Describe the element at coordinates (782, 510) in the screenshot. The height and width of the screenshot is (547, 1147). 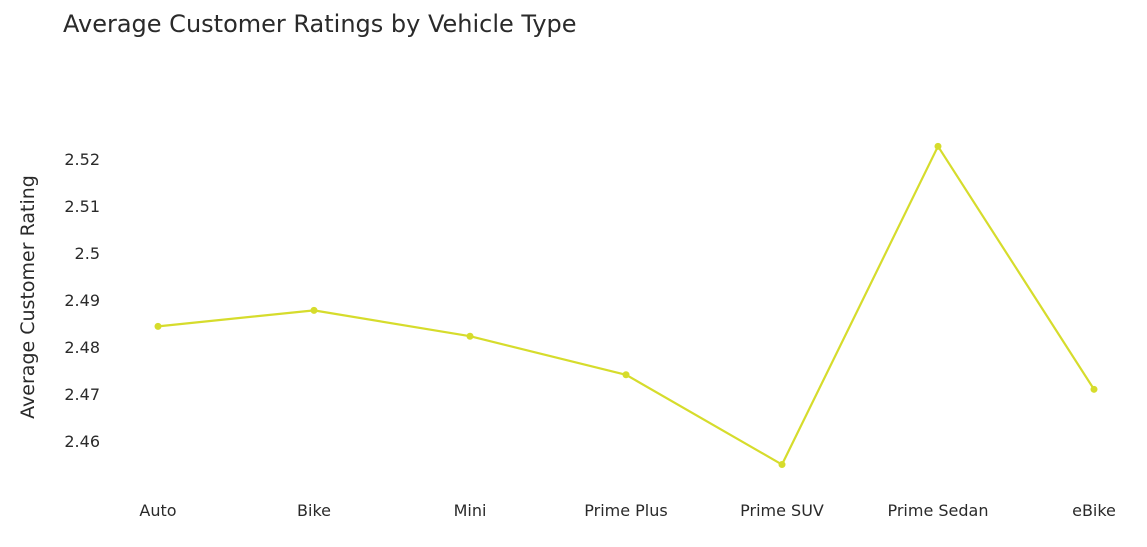
I see `x-tick-label: Prime SUV` at that location.